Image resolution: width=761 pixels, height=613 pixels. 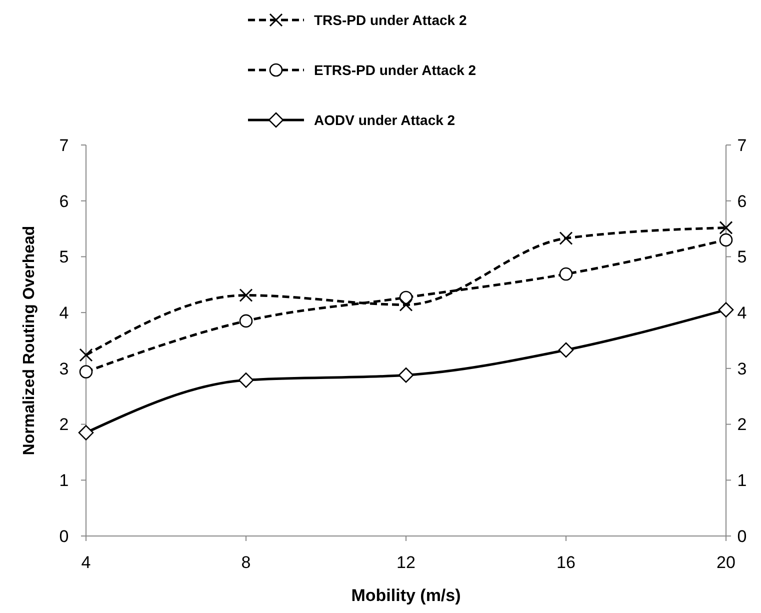 What do you see at coordinates (64, 201) in the screenshot?
I see `y-tick-label: 6` at bounding box center [64, 201].